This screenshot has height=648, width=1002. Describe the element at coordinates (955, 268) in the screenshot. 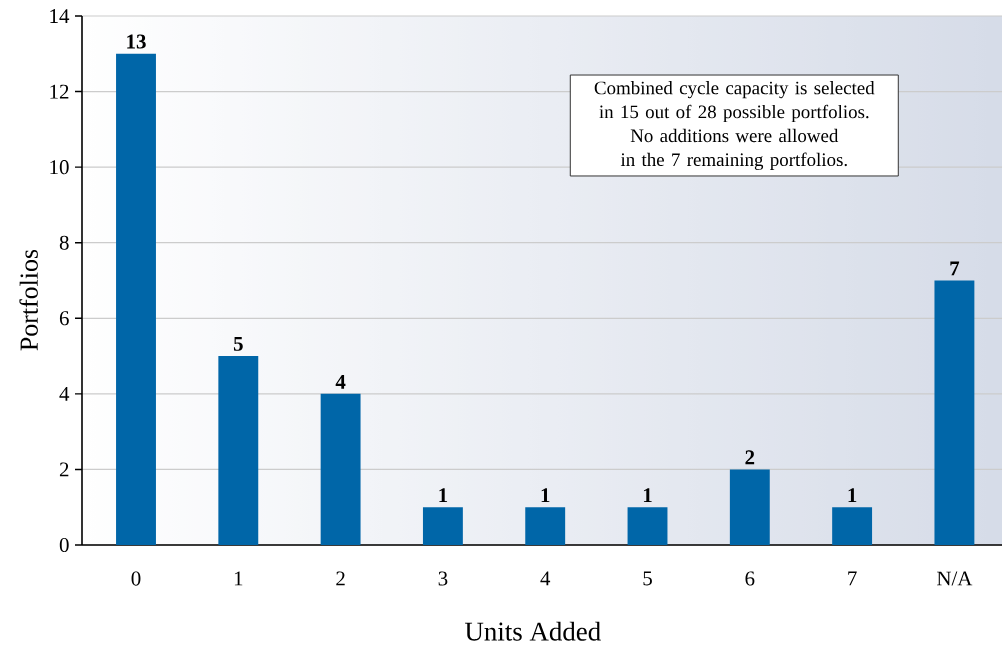

I see `data-label: 7` at that location.